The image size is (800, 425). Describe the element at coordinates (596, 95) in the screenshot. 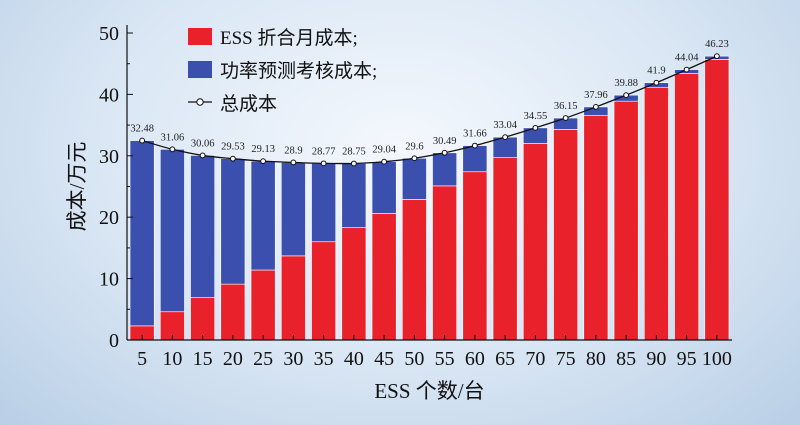

I see `total-cost-data-label: 37.96` at that location.